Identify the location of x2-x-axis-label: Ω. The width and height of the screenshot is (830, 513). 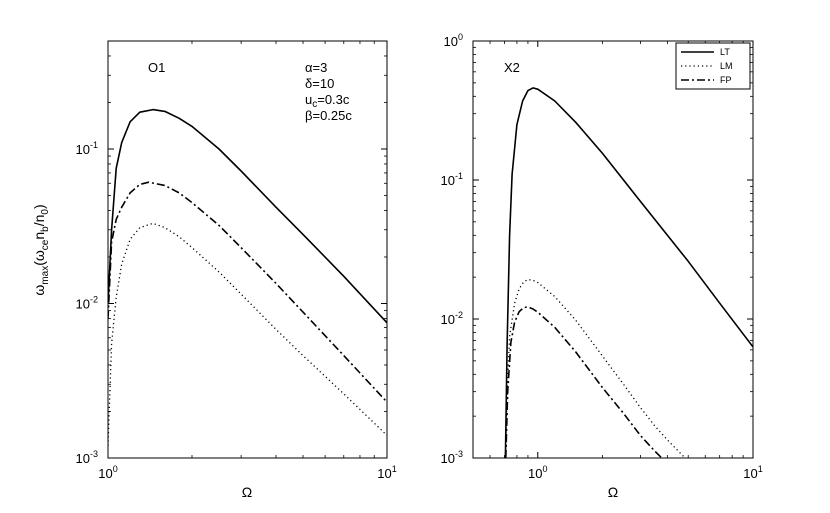
(613, 492).